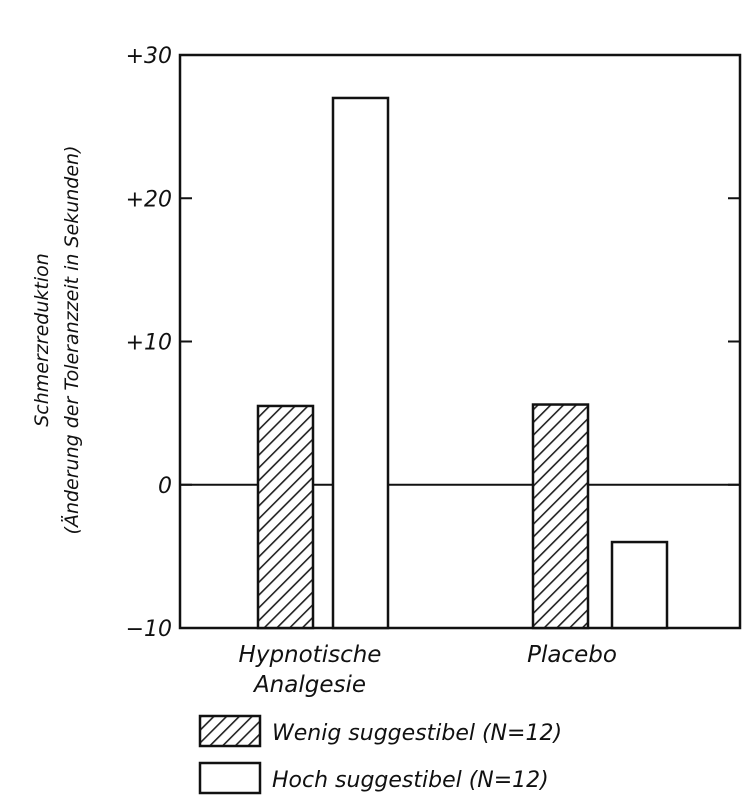 The width and height of the screenshot is (750, 800). What do you see at coordinates (230, 778) in the screenshot?
I see `legend-swatch-open` at bounding box center [230, 778].